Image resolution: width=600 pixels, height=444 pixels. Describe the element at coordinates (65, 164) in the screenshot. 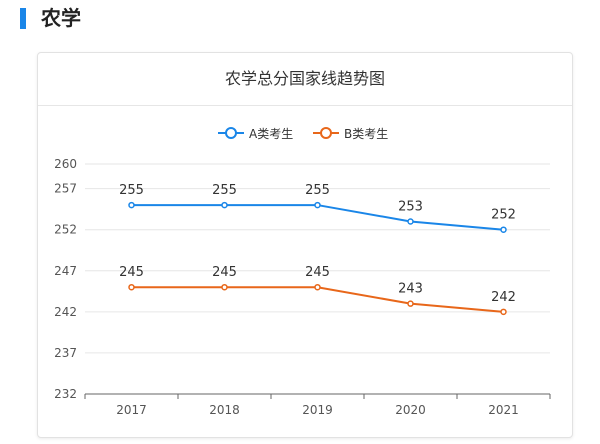

I see `y-tick-label: 260` at that location.